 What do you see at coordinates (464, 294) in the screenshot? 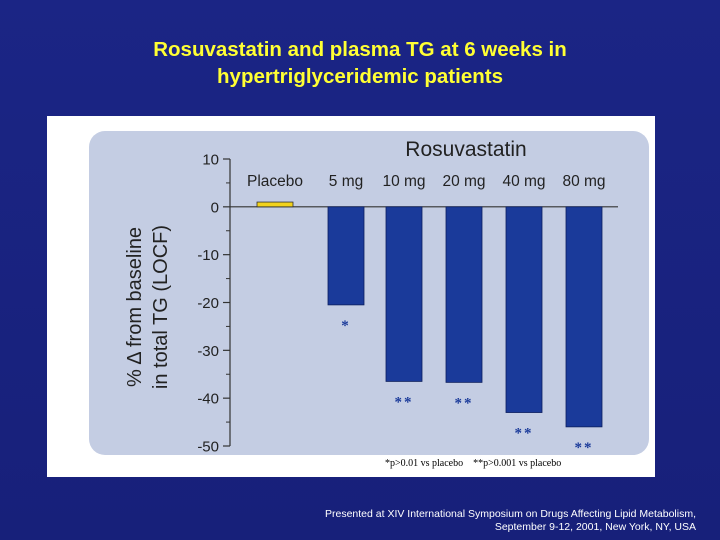
I see `bar-20-mg` at bounding box center [464, 294].